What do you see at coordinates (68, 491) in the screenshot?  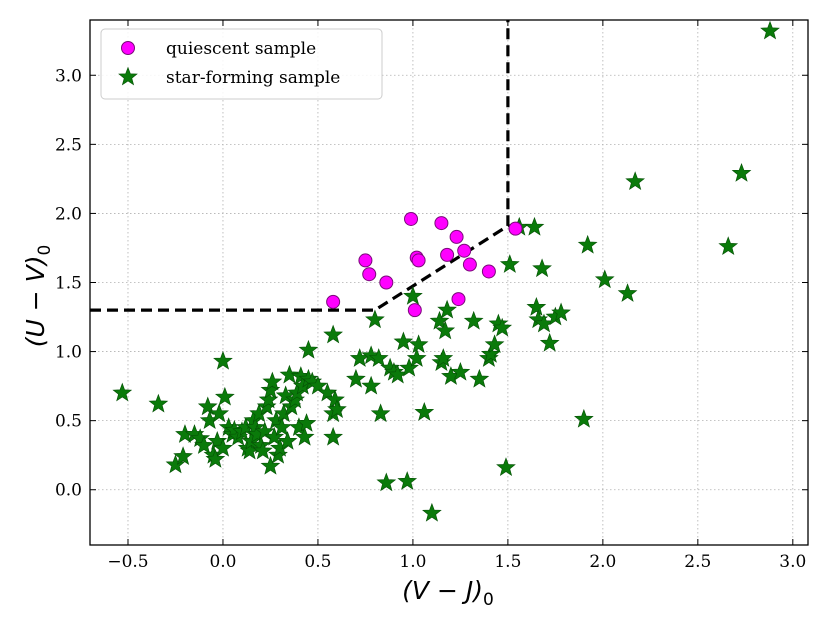 I see `y-tick-label: 0.0` at bounding box center [68, 491].